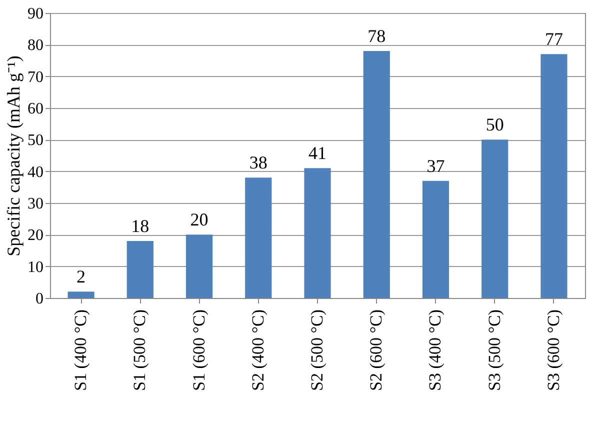 The height and width of the screenshot is (425, 610). I want to click on data-label: 20, so click(199, 220).